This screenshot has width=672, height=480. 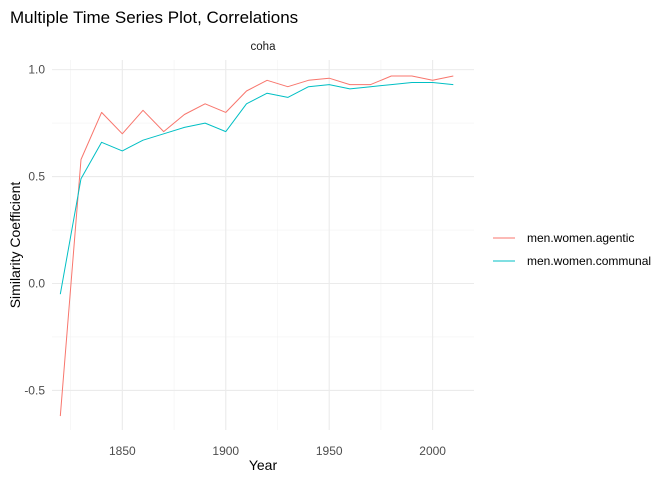 I want to click on chart-title: Multiple Time Series Plot, Correlations, so click(x=154, y=17).